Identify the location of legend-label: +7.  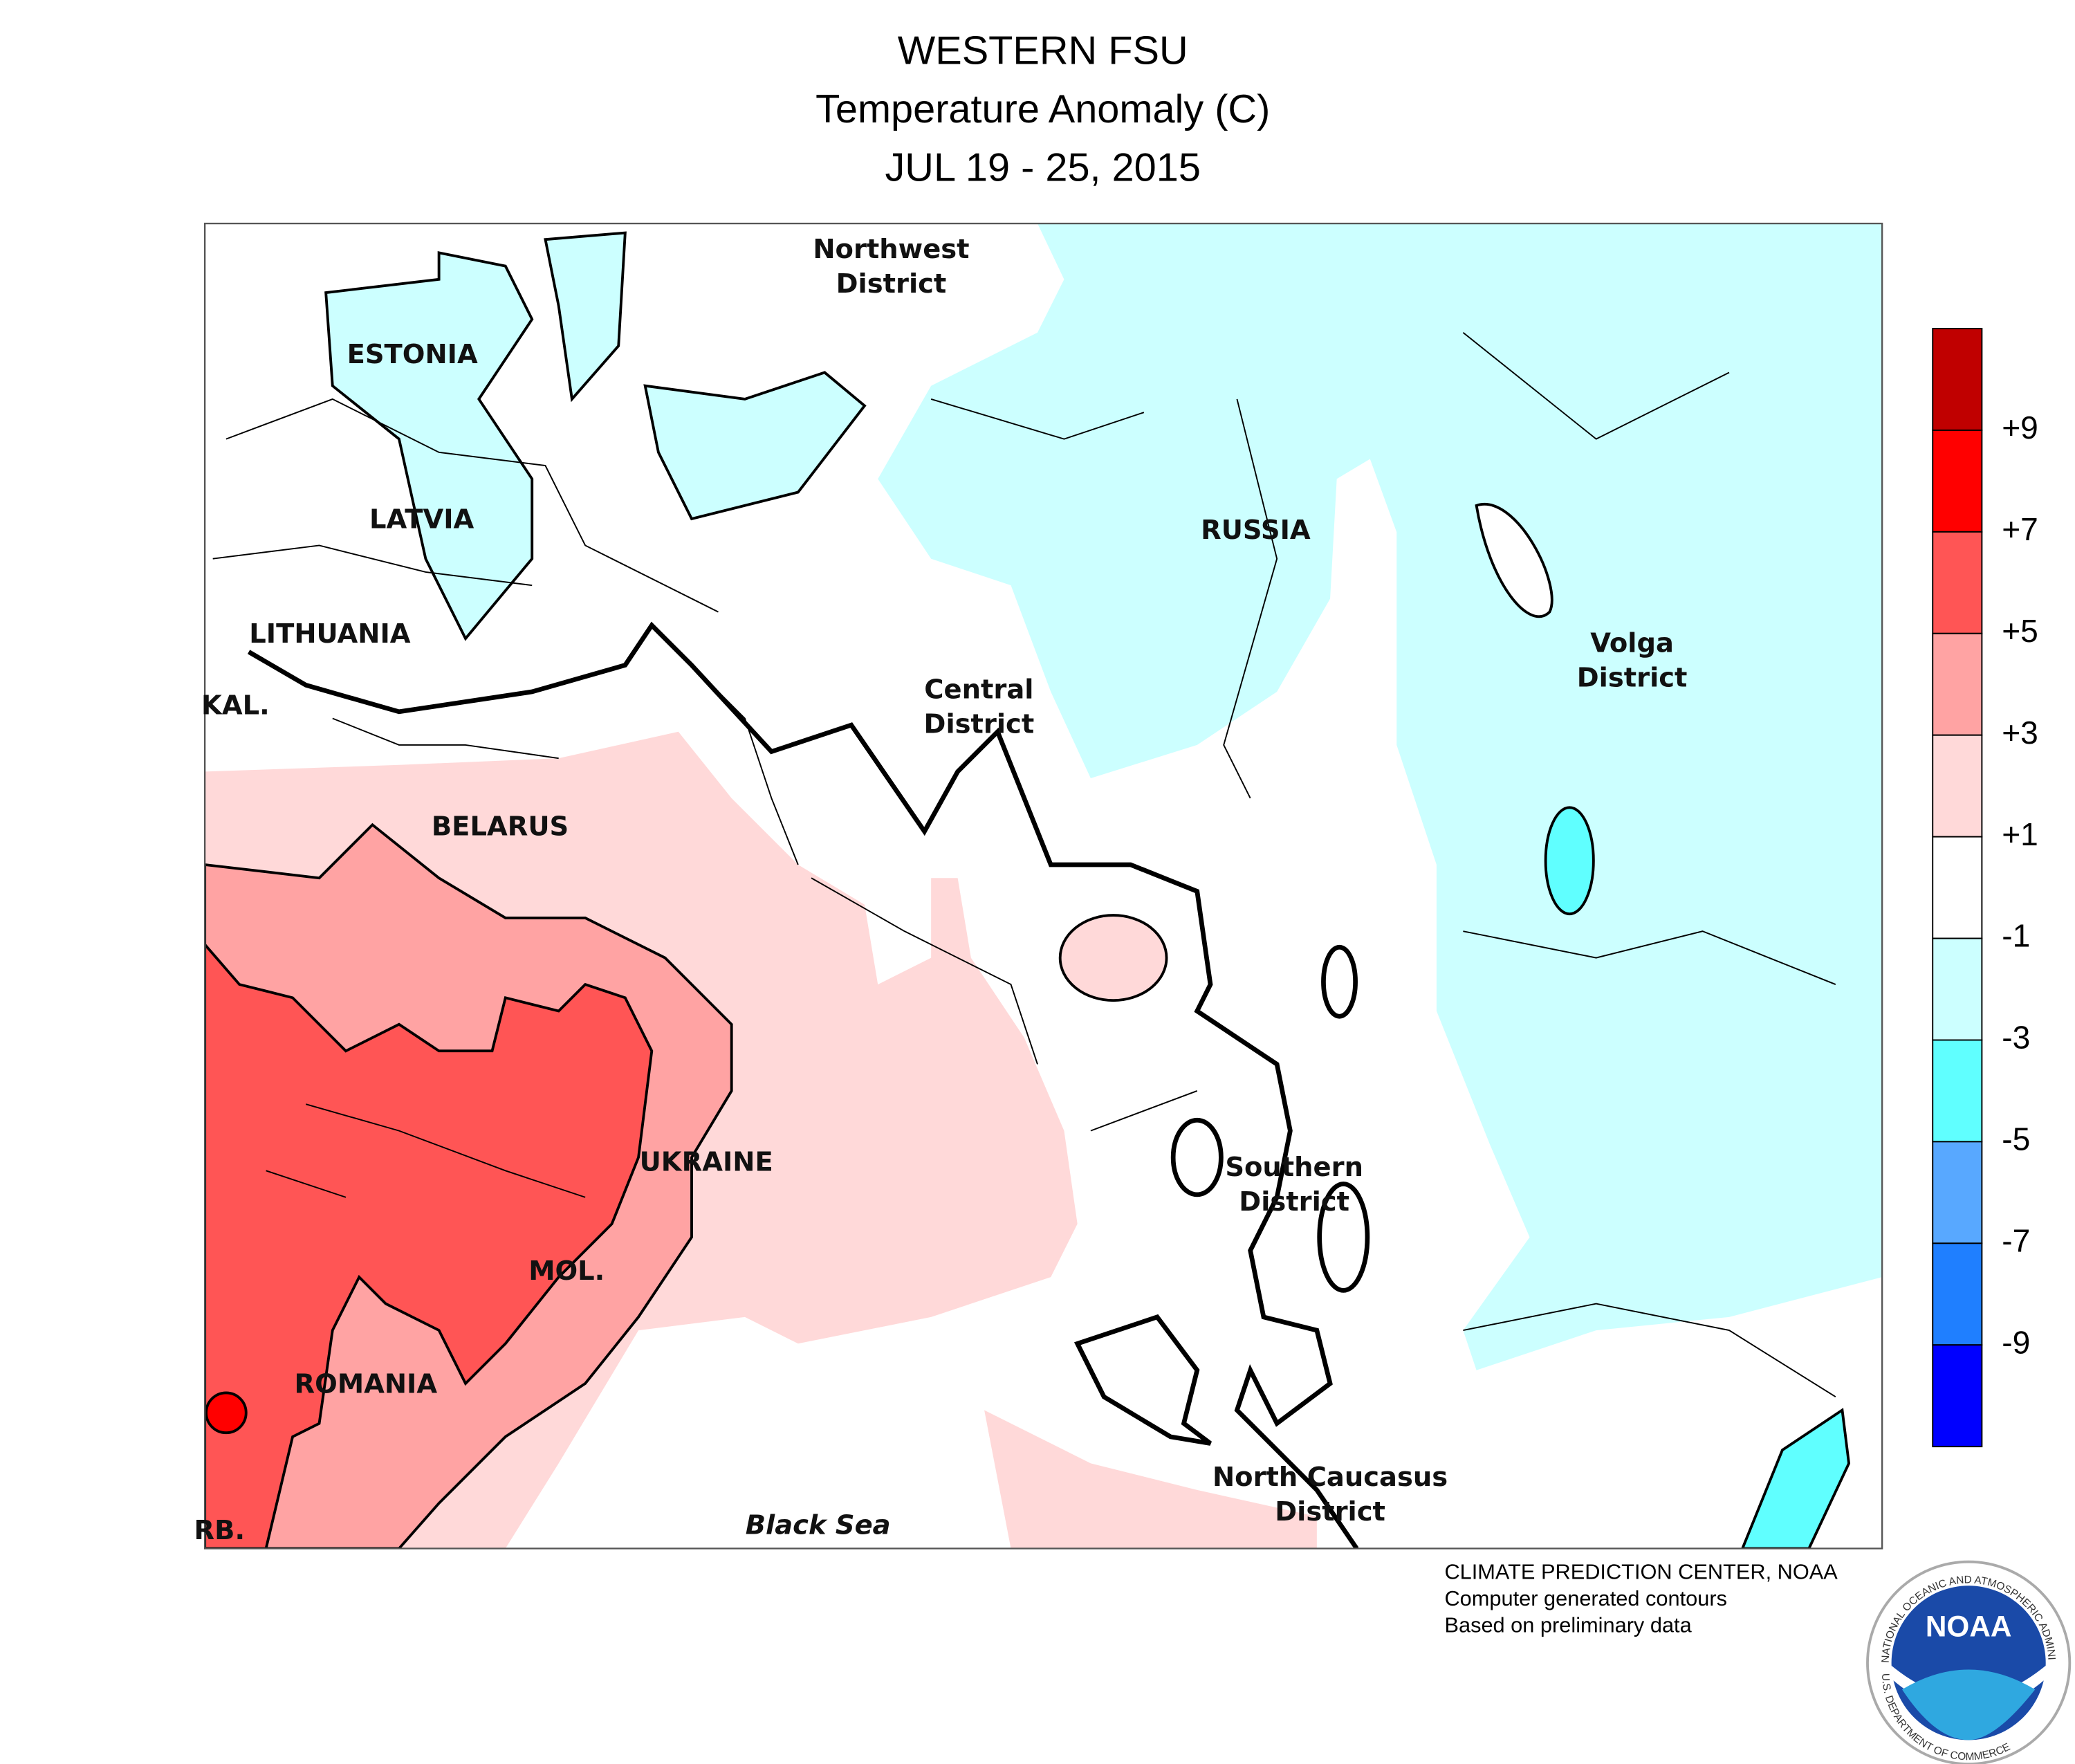
(2020, 529).